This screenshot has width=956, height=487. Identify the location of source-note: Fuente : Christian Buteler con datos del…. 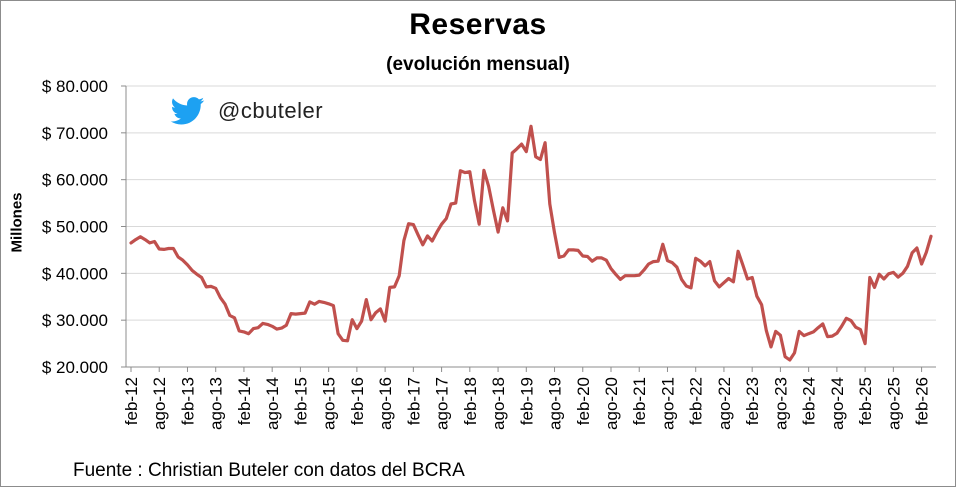
(269, 470).